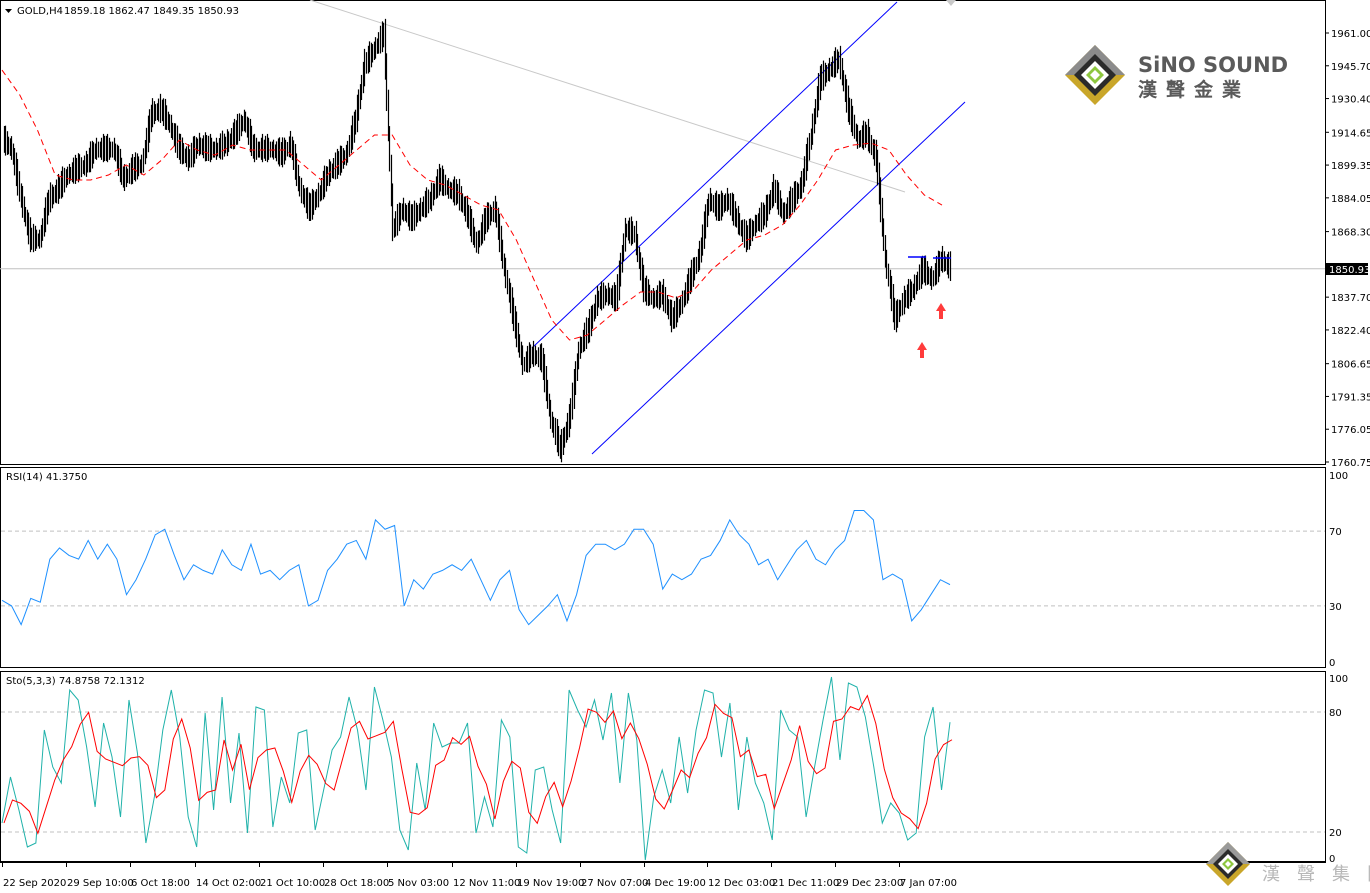  Describe the element at coordinates (928, 883) in the screenshot. I see `time-axis-label: 7 Jan 07:00` at that location.